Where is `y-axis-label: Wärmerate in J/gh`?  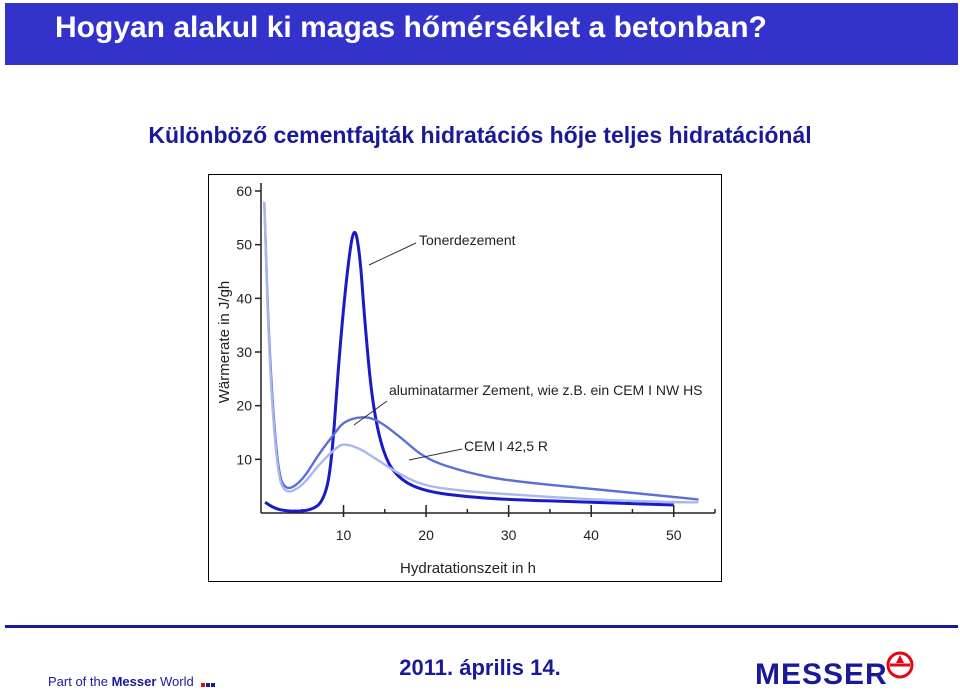 y-axis-label: Wärmerate in J/gh is located at coordinates (224, 342).